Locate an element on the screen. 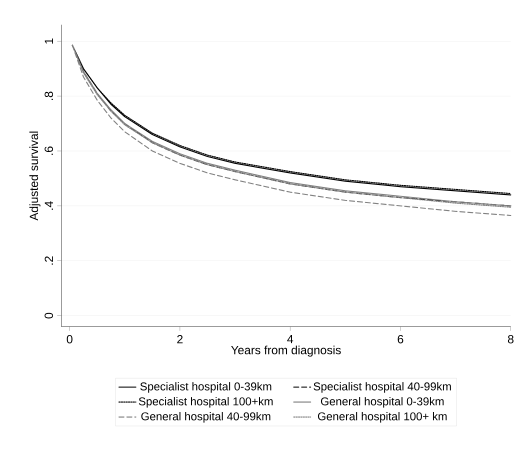  x-tick-label: 6 is located at coordinates (401, 339).